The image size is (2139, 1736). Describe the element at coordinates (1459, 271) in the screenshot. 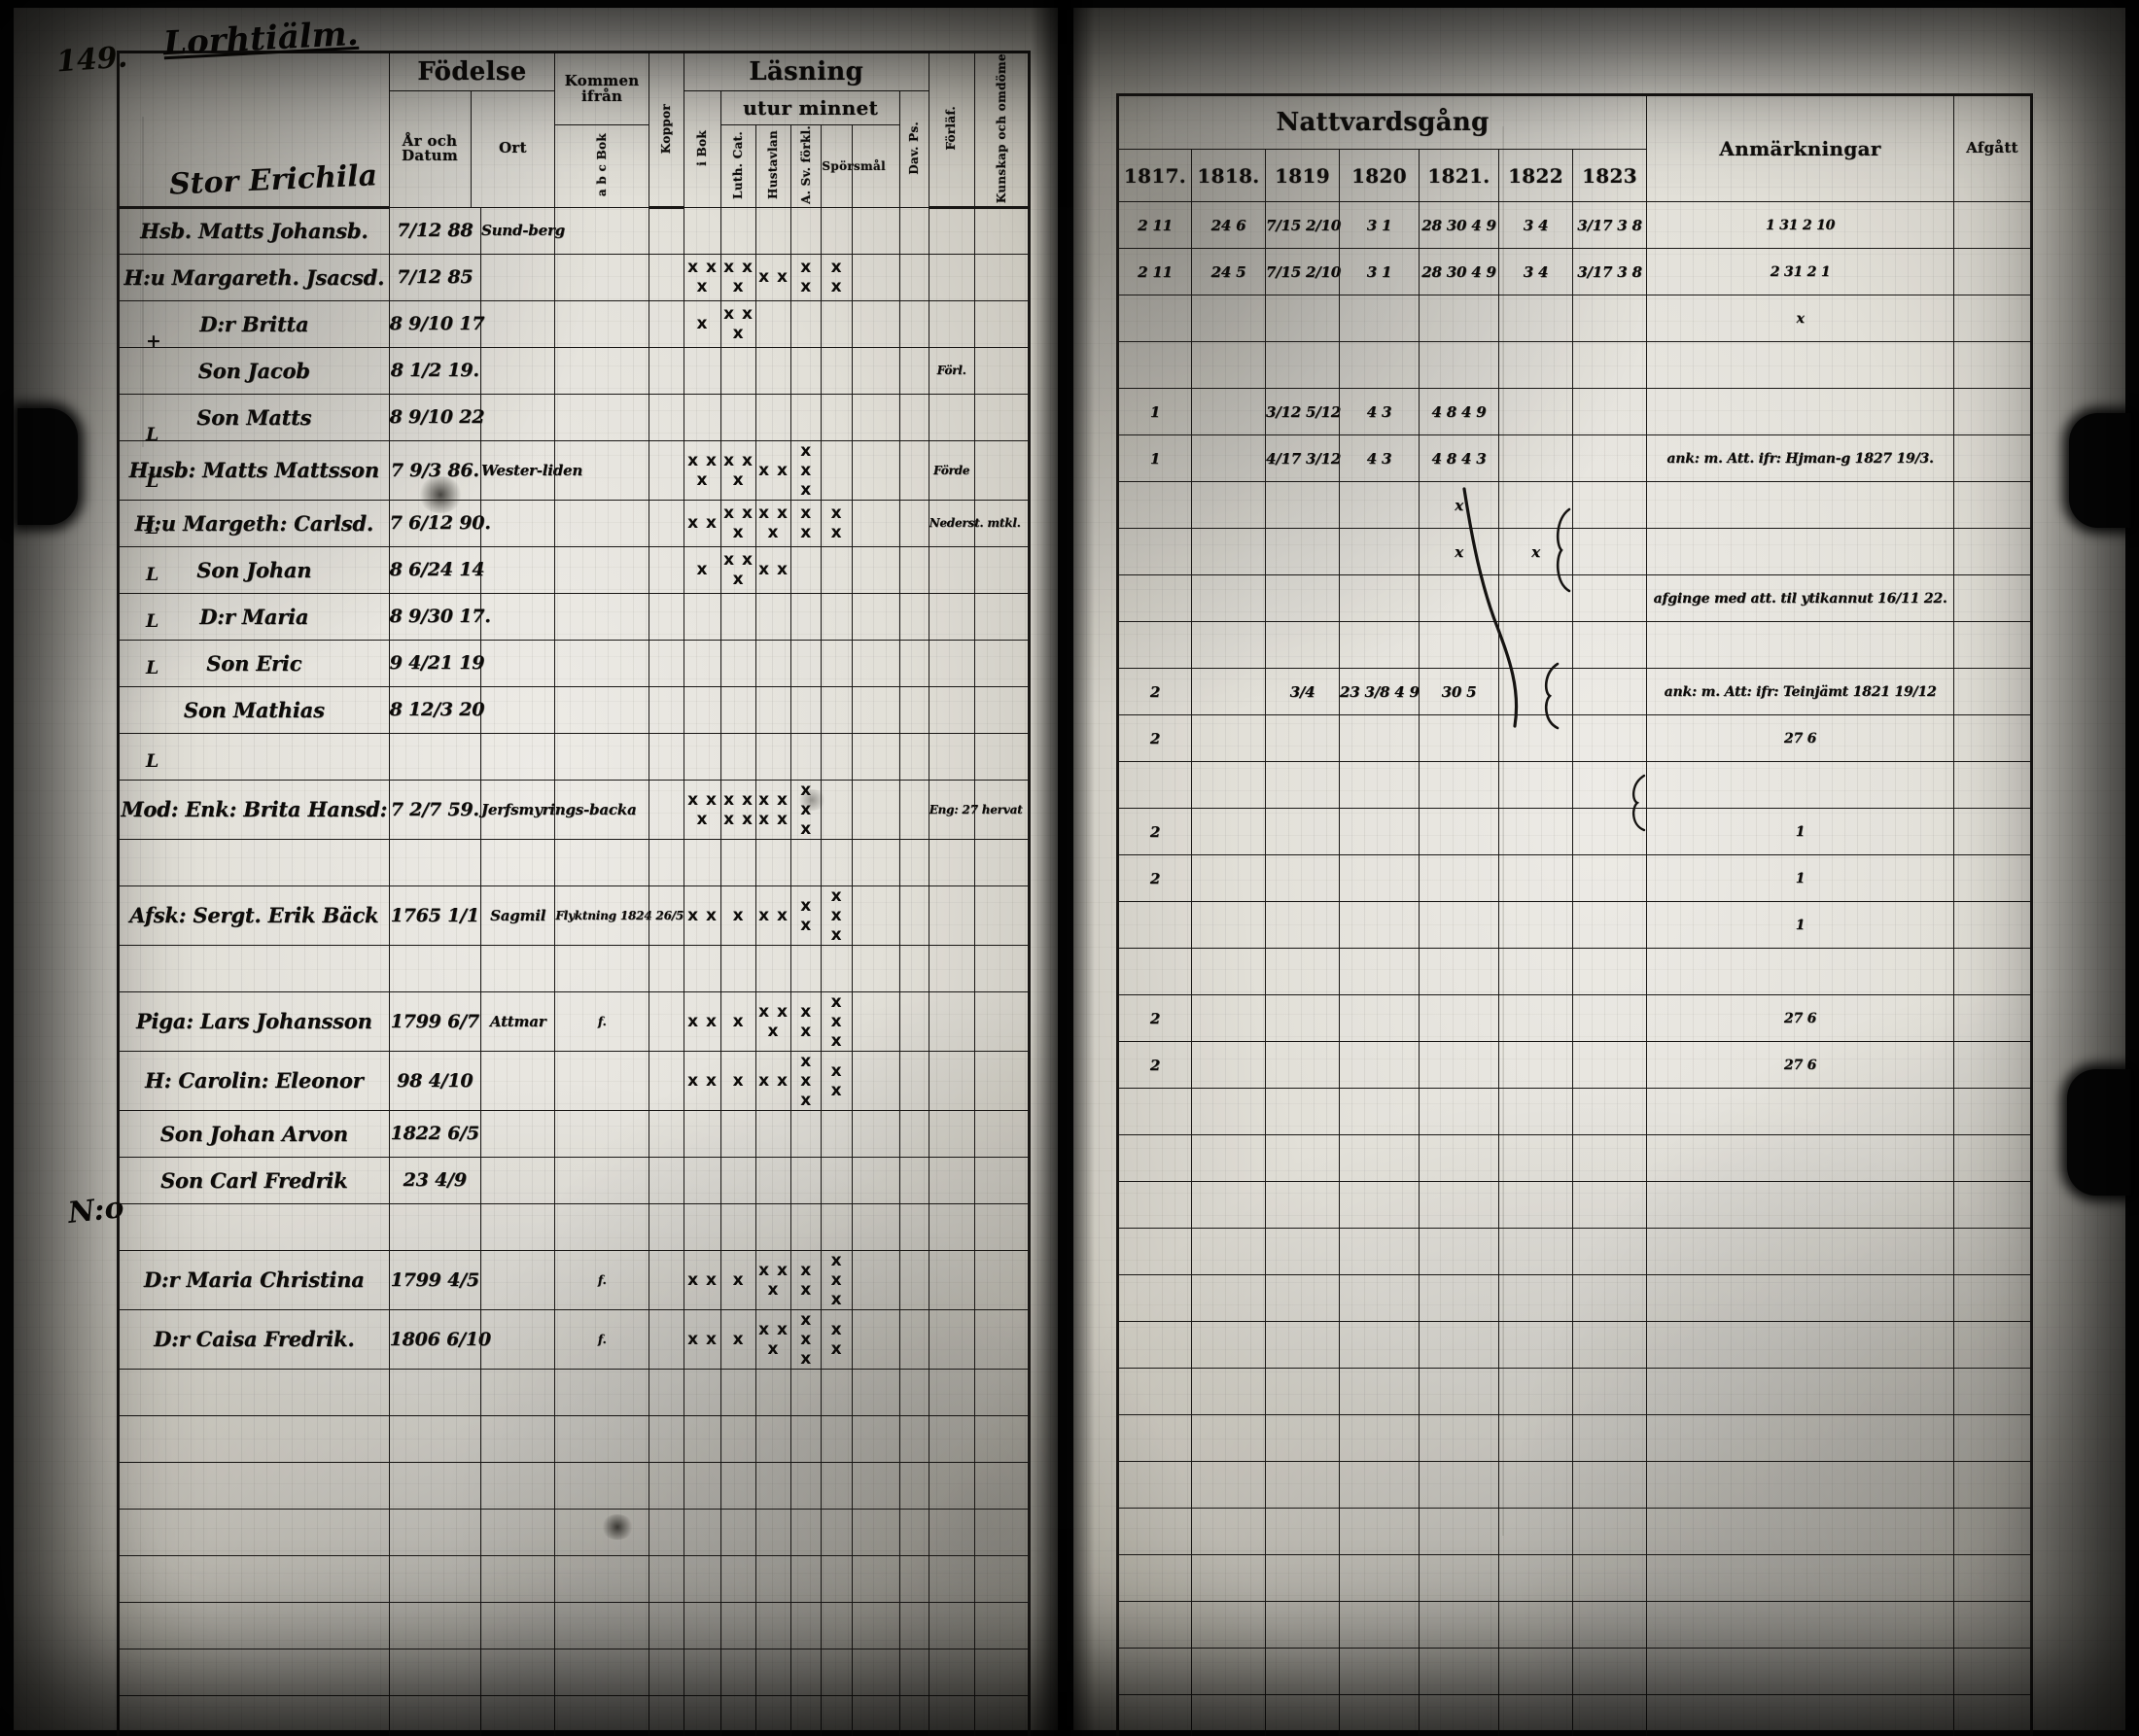

I see `cell-communion-1821: 28 30 4 9` at that location.